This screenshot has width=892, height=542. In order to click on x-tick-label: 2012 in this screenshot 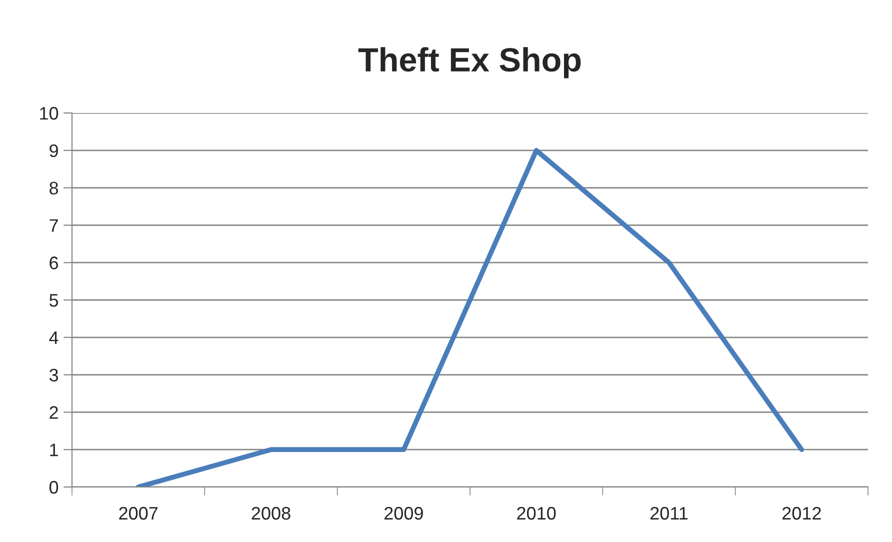, I will do `click(801, 513)`.